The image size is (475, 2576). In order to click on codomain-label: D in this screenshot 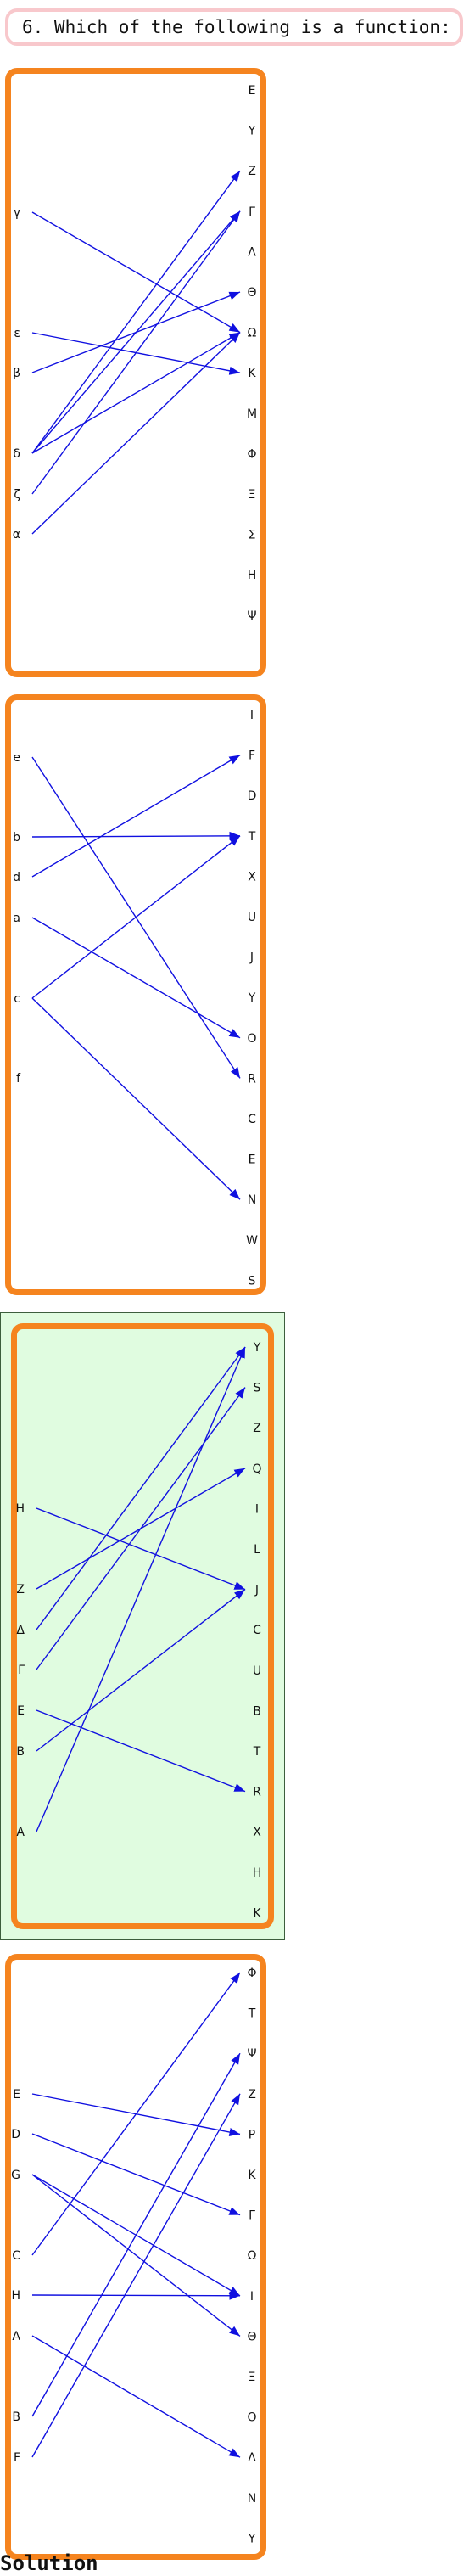, I will do `click(252, 796)`.